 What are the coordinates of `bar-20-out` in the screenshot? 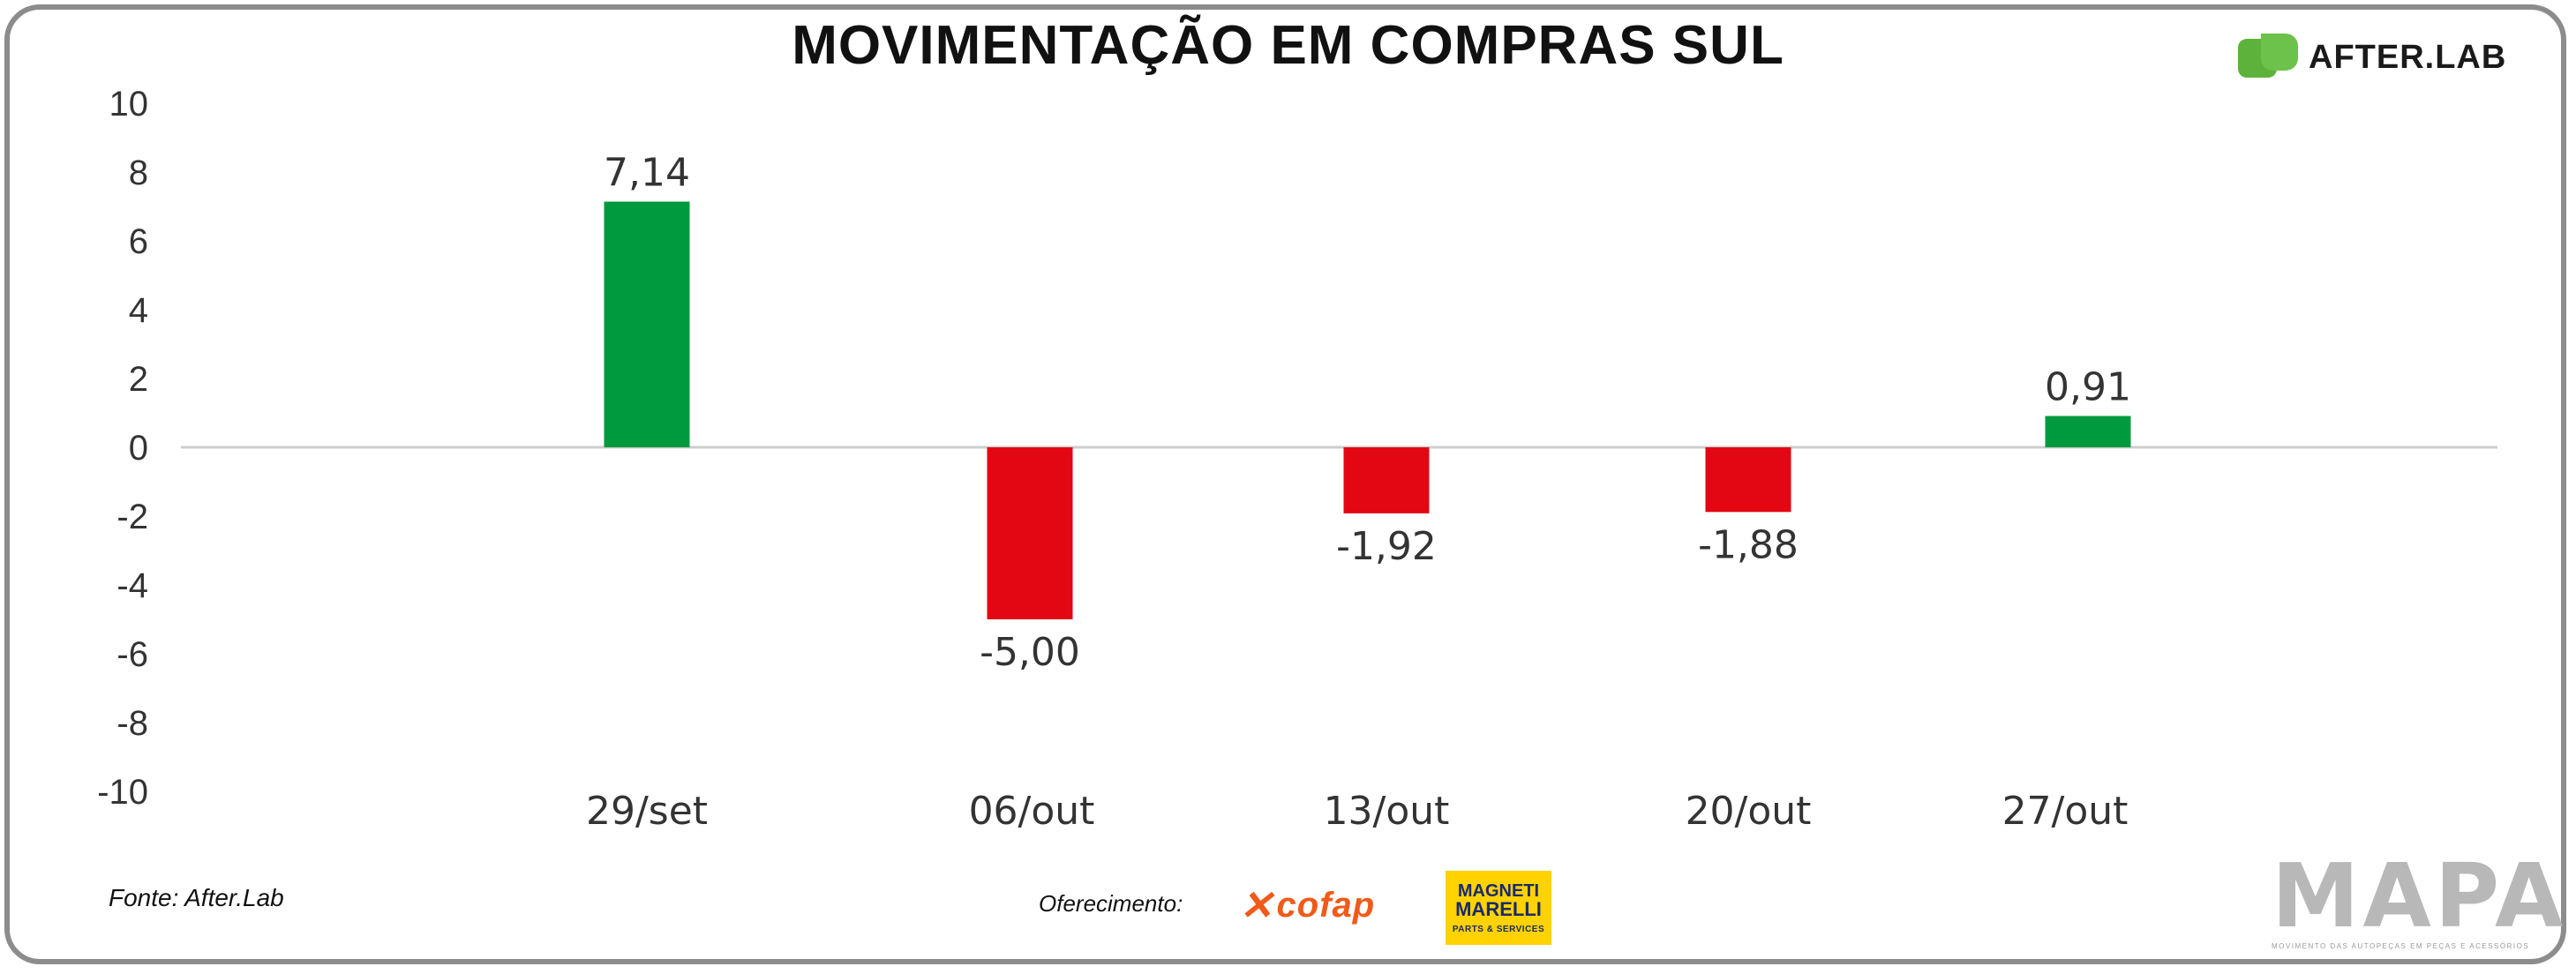 It's located at (1748, 480).